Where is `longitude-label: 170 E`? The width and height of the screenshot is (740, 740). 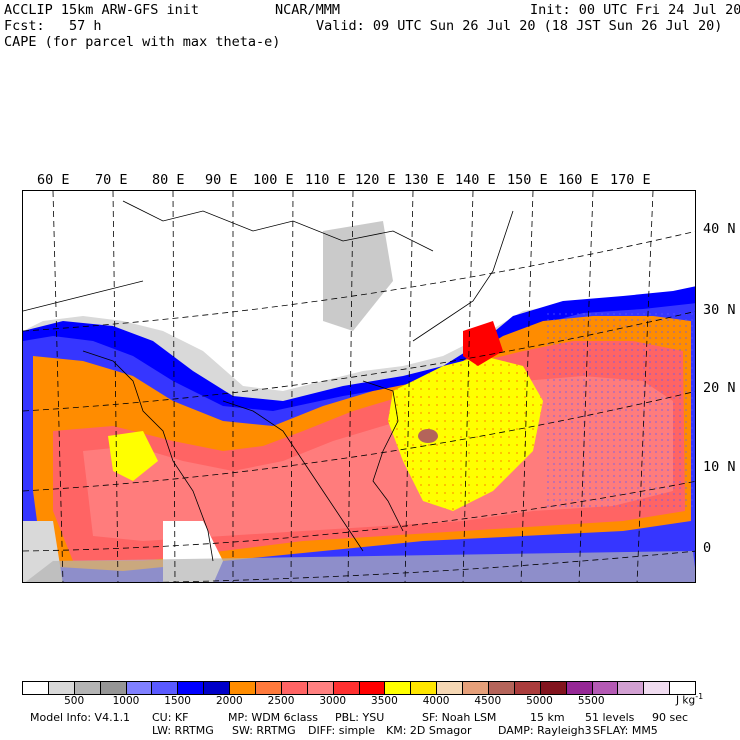 longitude-label: 170 E is located at coordinates (630, 180).